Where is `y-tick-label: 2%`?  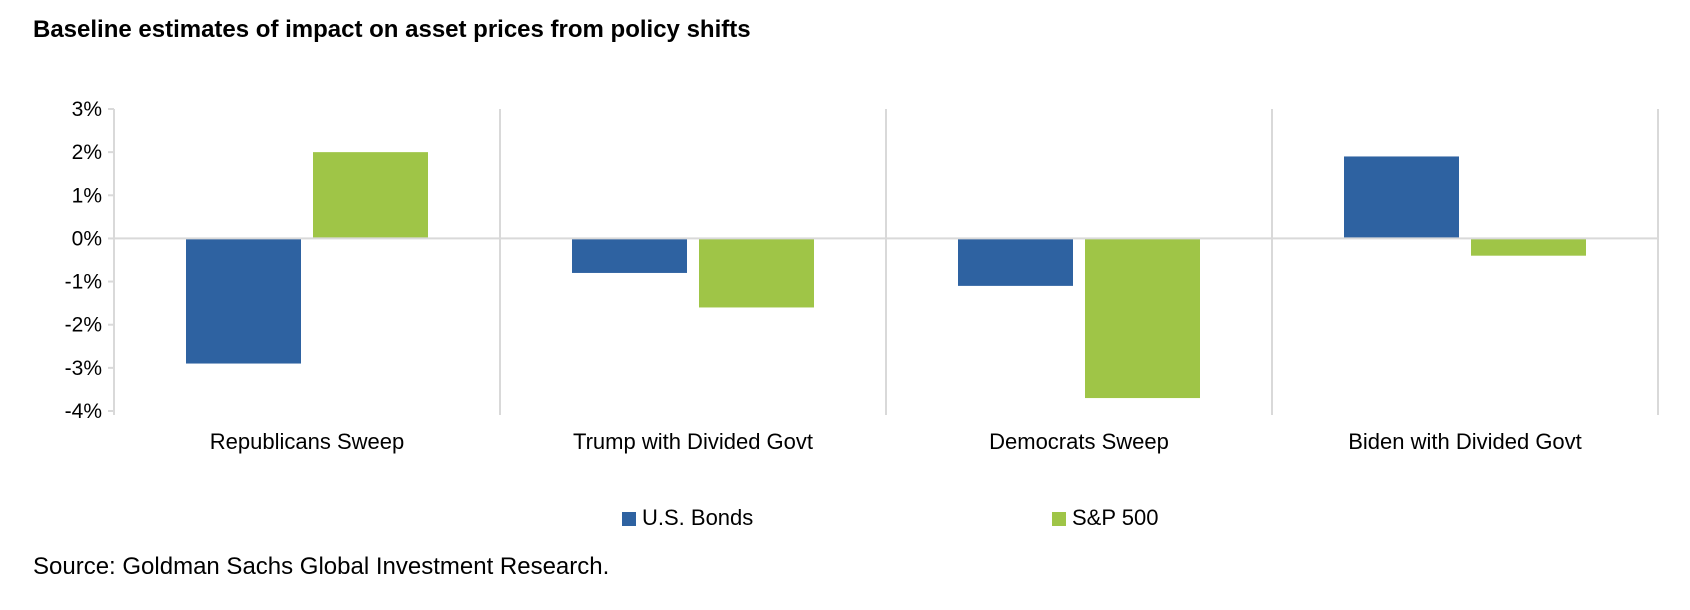 y-tick-label: 2% is located at coordinates (87, 152).